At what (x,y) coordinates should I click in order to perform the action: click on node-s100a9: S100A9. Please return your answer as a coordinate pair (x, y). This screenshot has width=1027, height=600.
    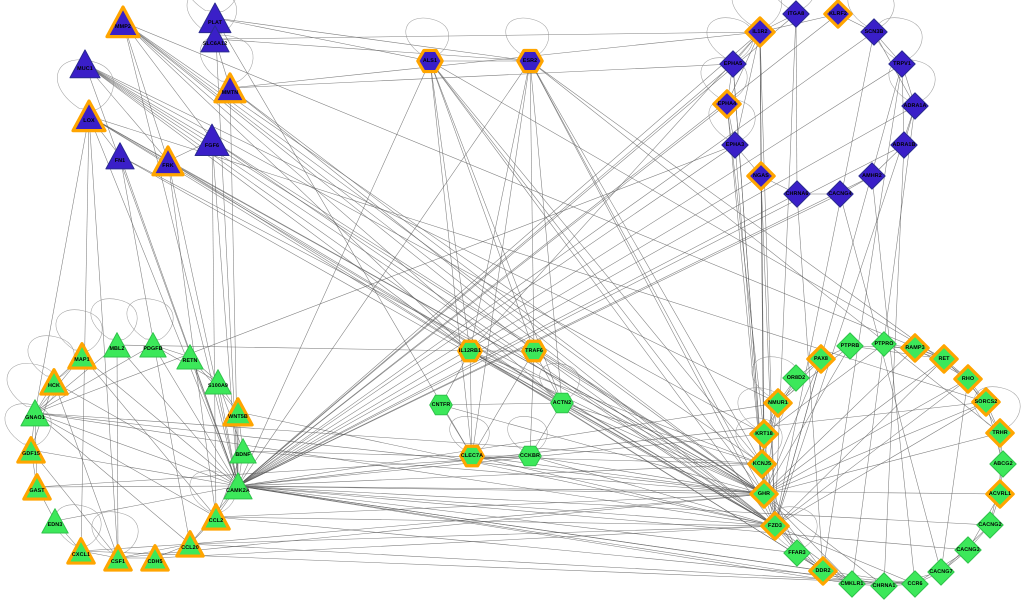
    Looking at the image, I should click on (218, 382).